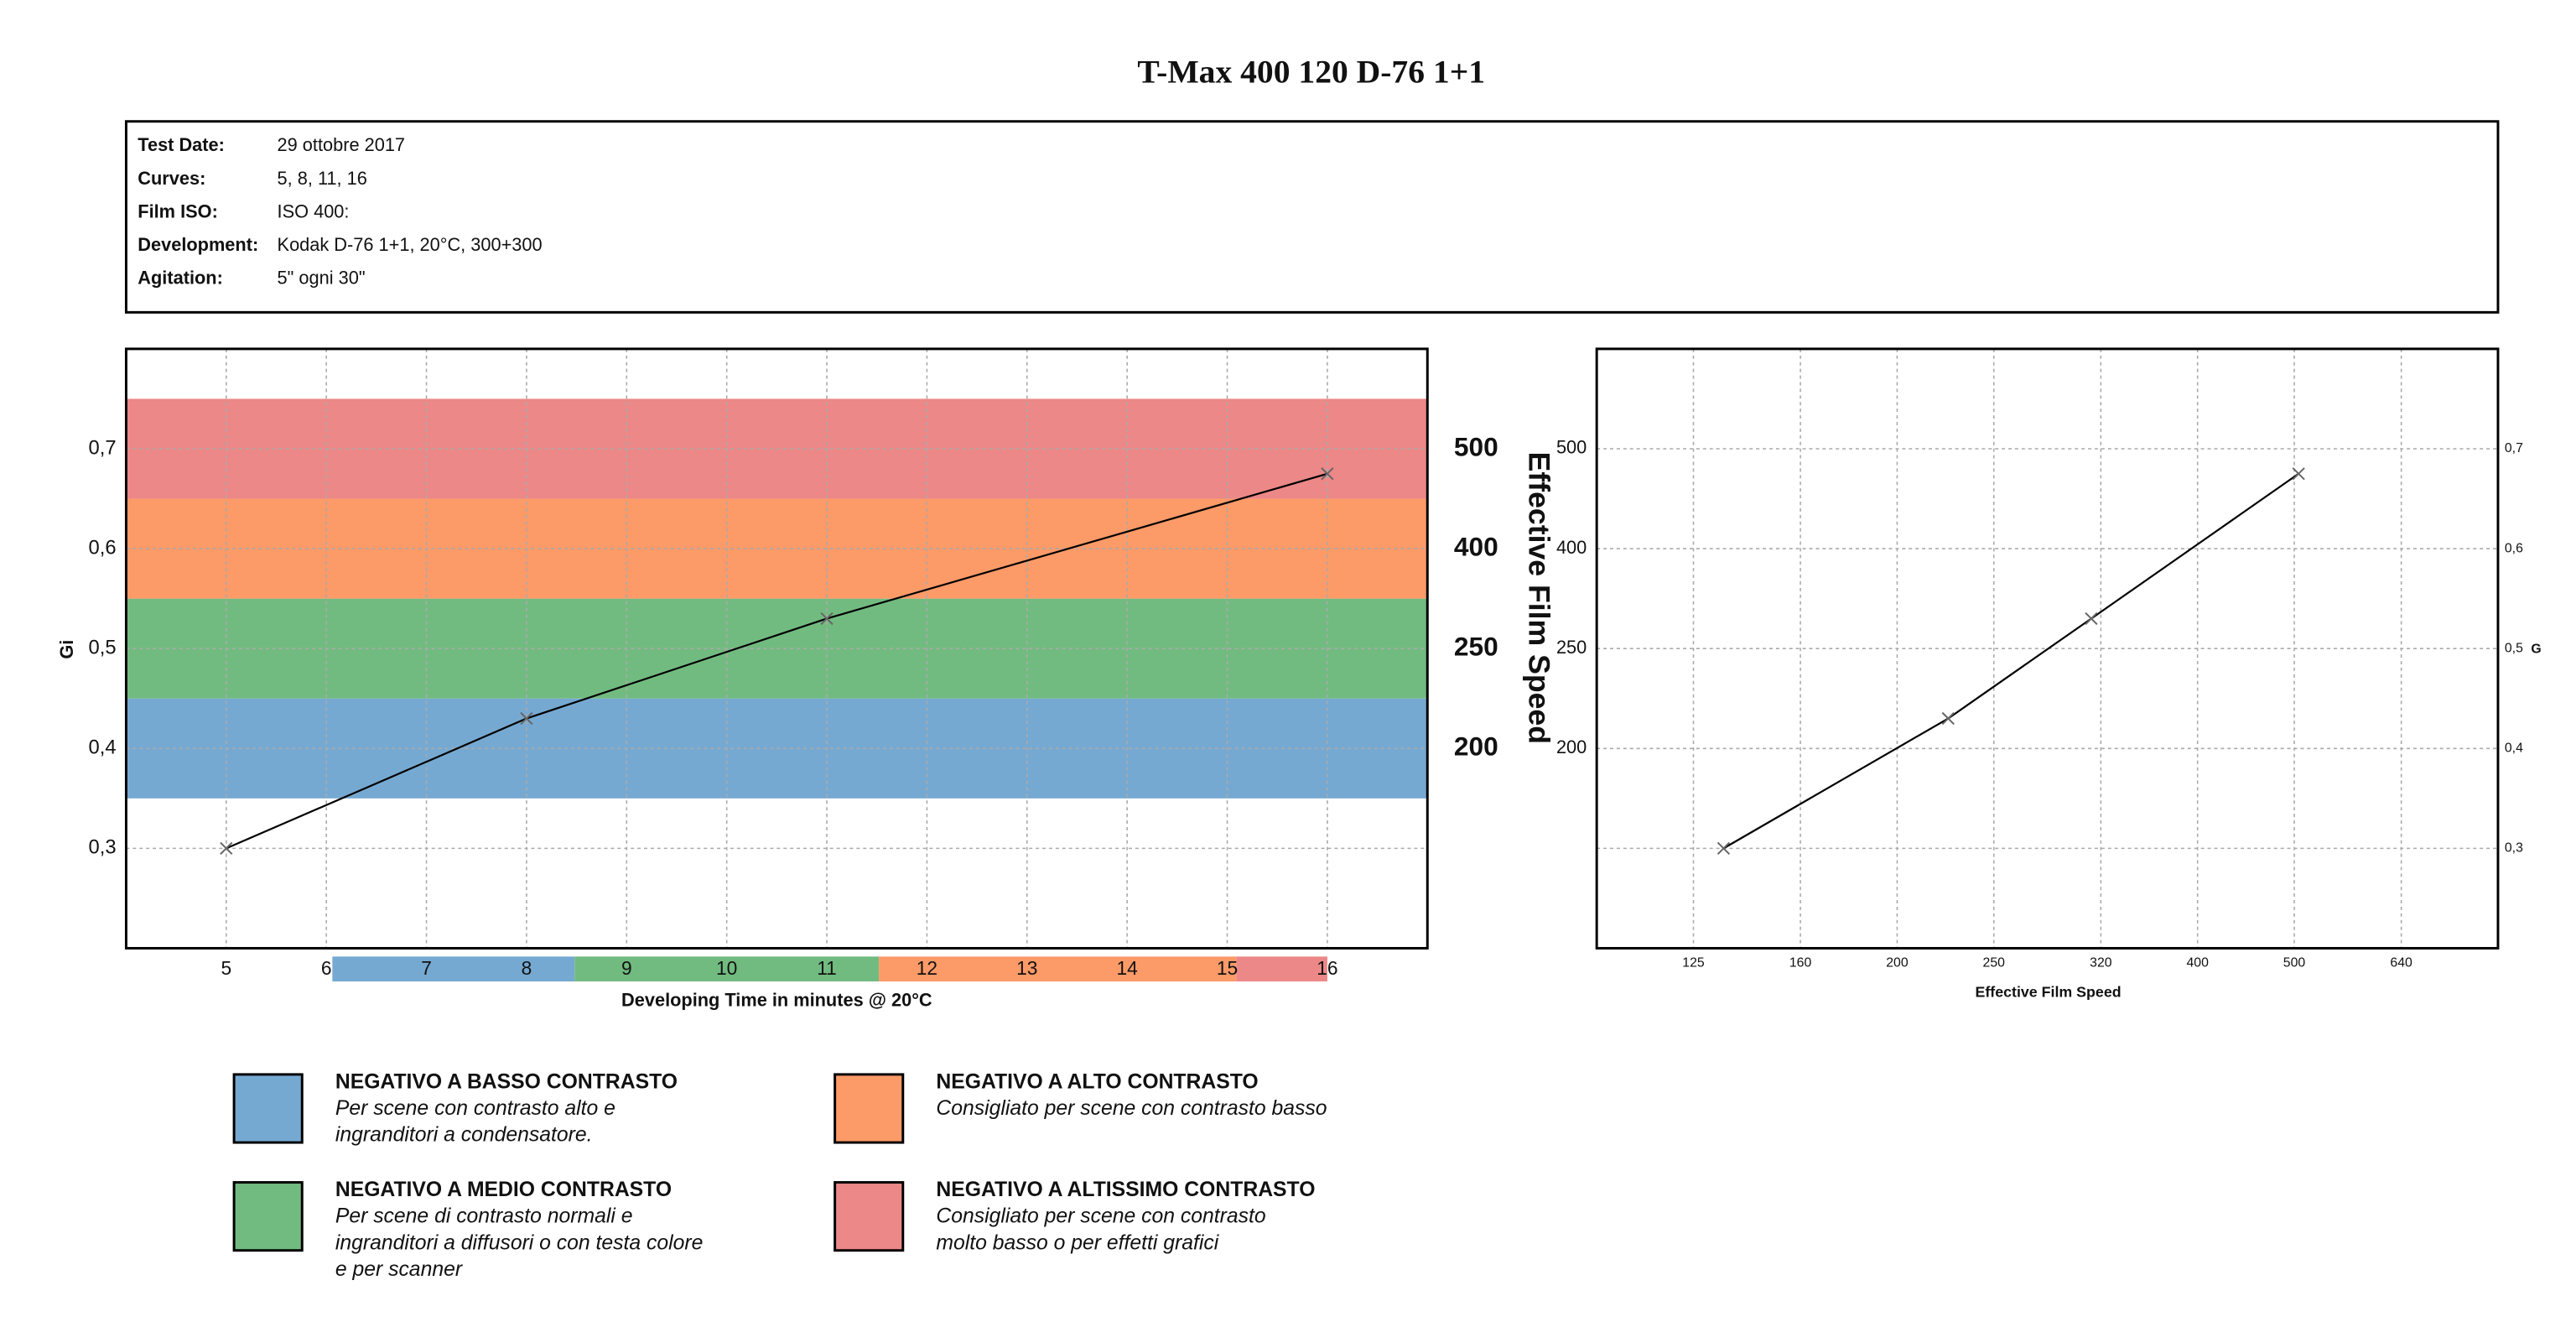 The image size is (2576, 1327). Describe the element at coordinates (322, 178) in the screenshot. I see `info-value: 5, 8, 11, 16` at that location.